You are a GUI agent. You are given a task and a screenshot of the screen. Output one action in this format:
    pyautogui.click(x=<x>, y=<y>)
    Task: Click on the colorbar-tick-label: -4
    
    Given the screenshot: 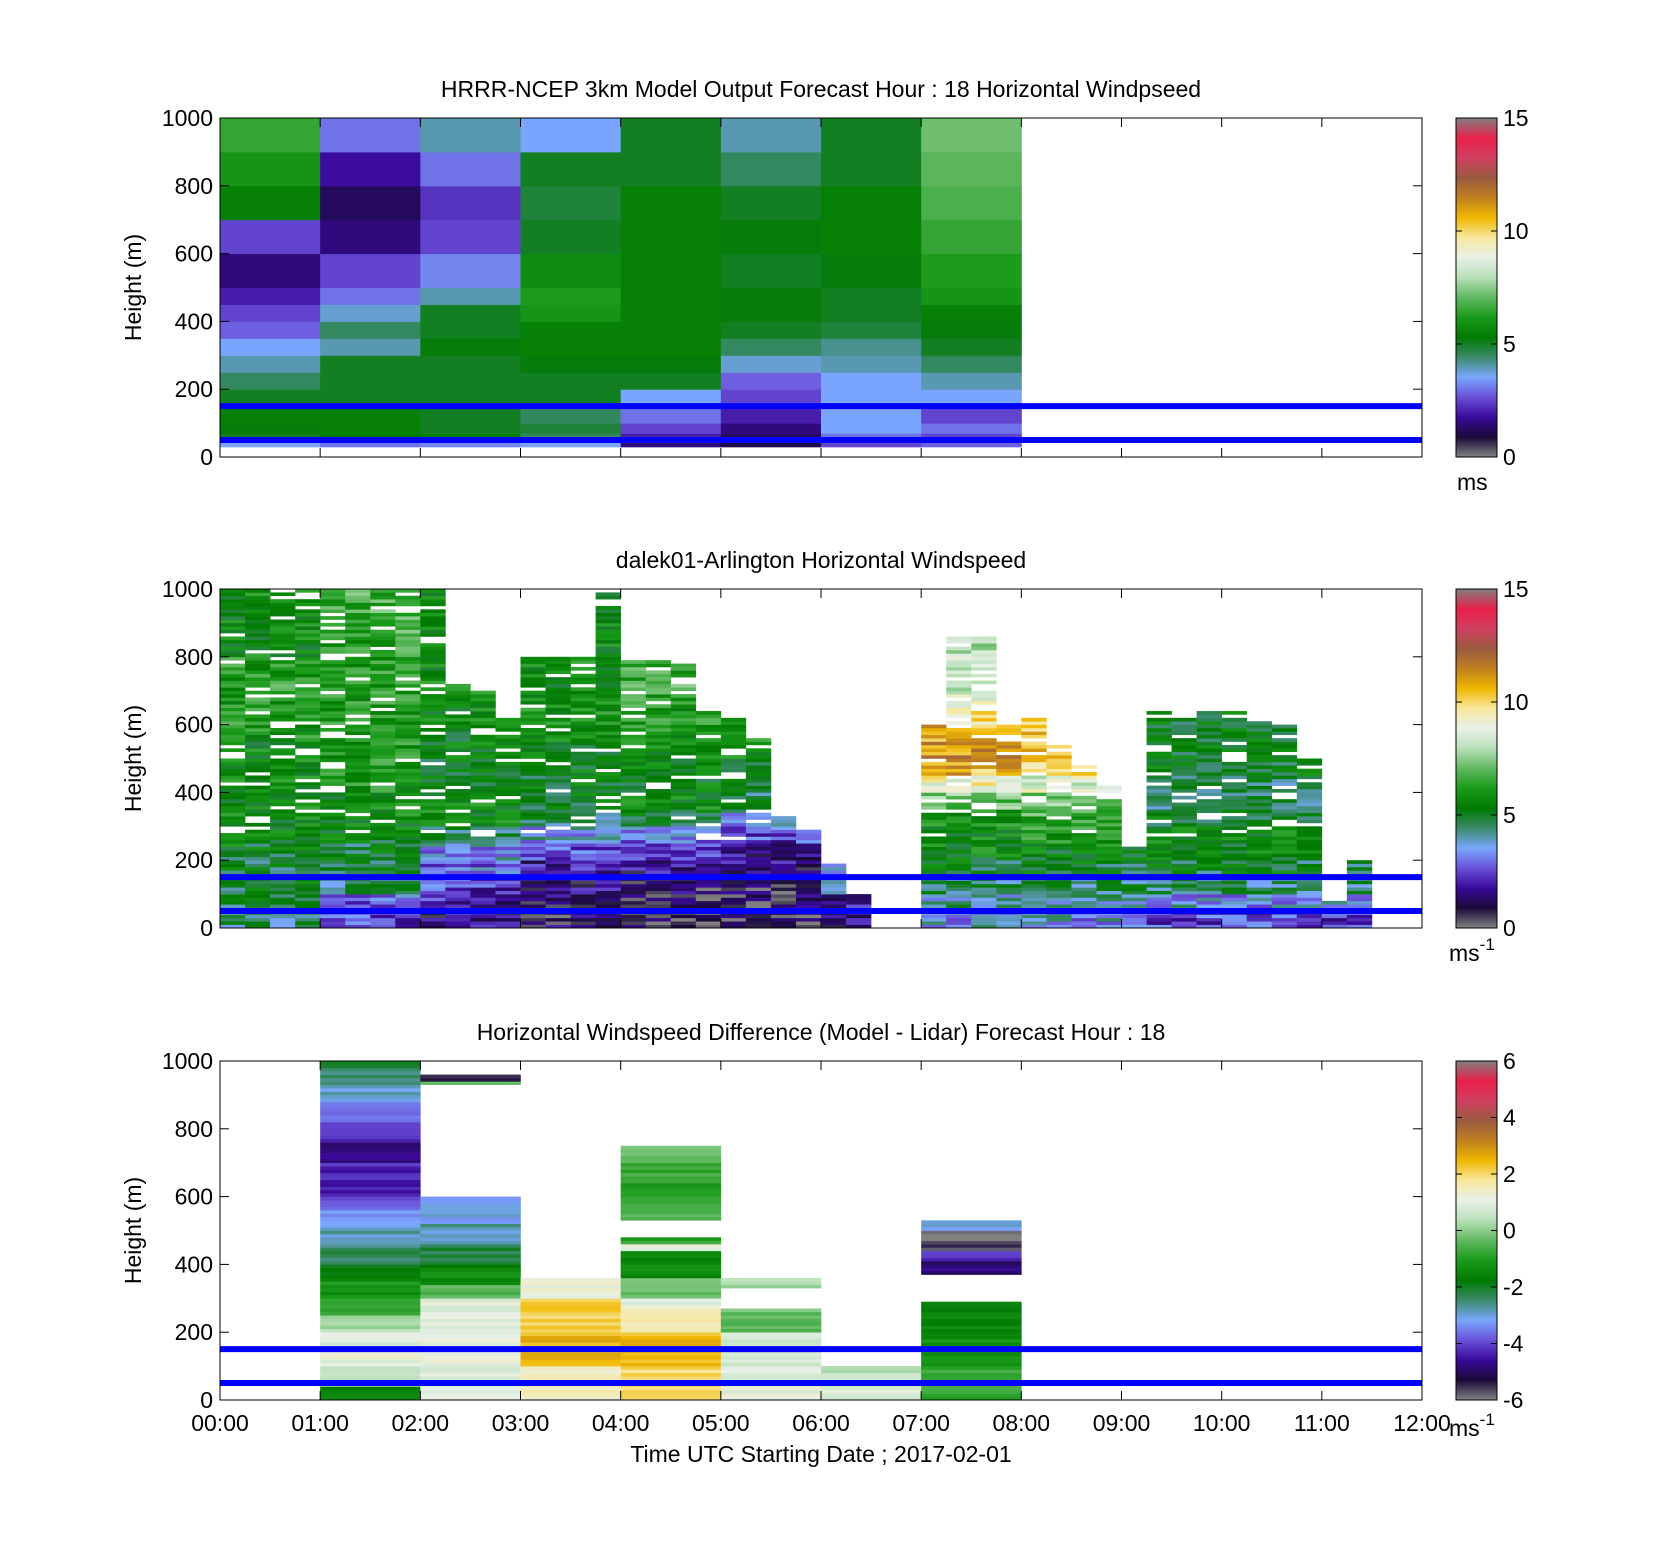 What is the action you would take?
    pyautogui.click(x=1513, y=1344)
    